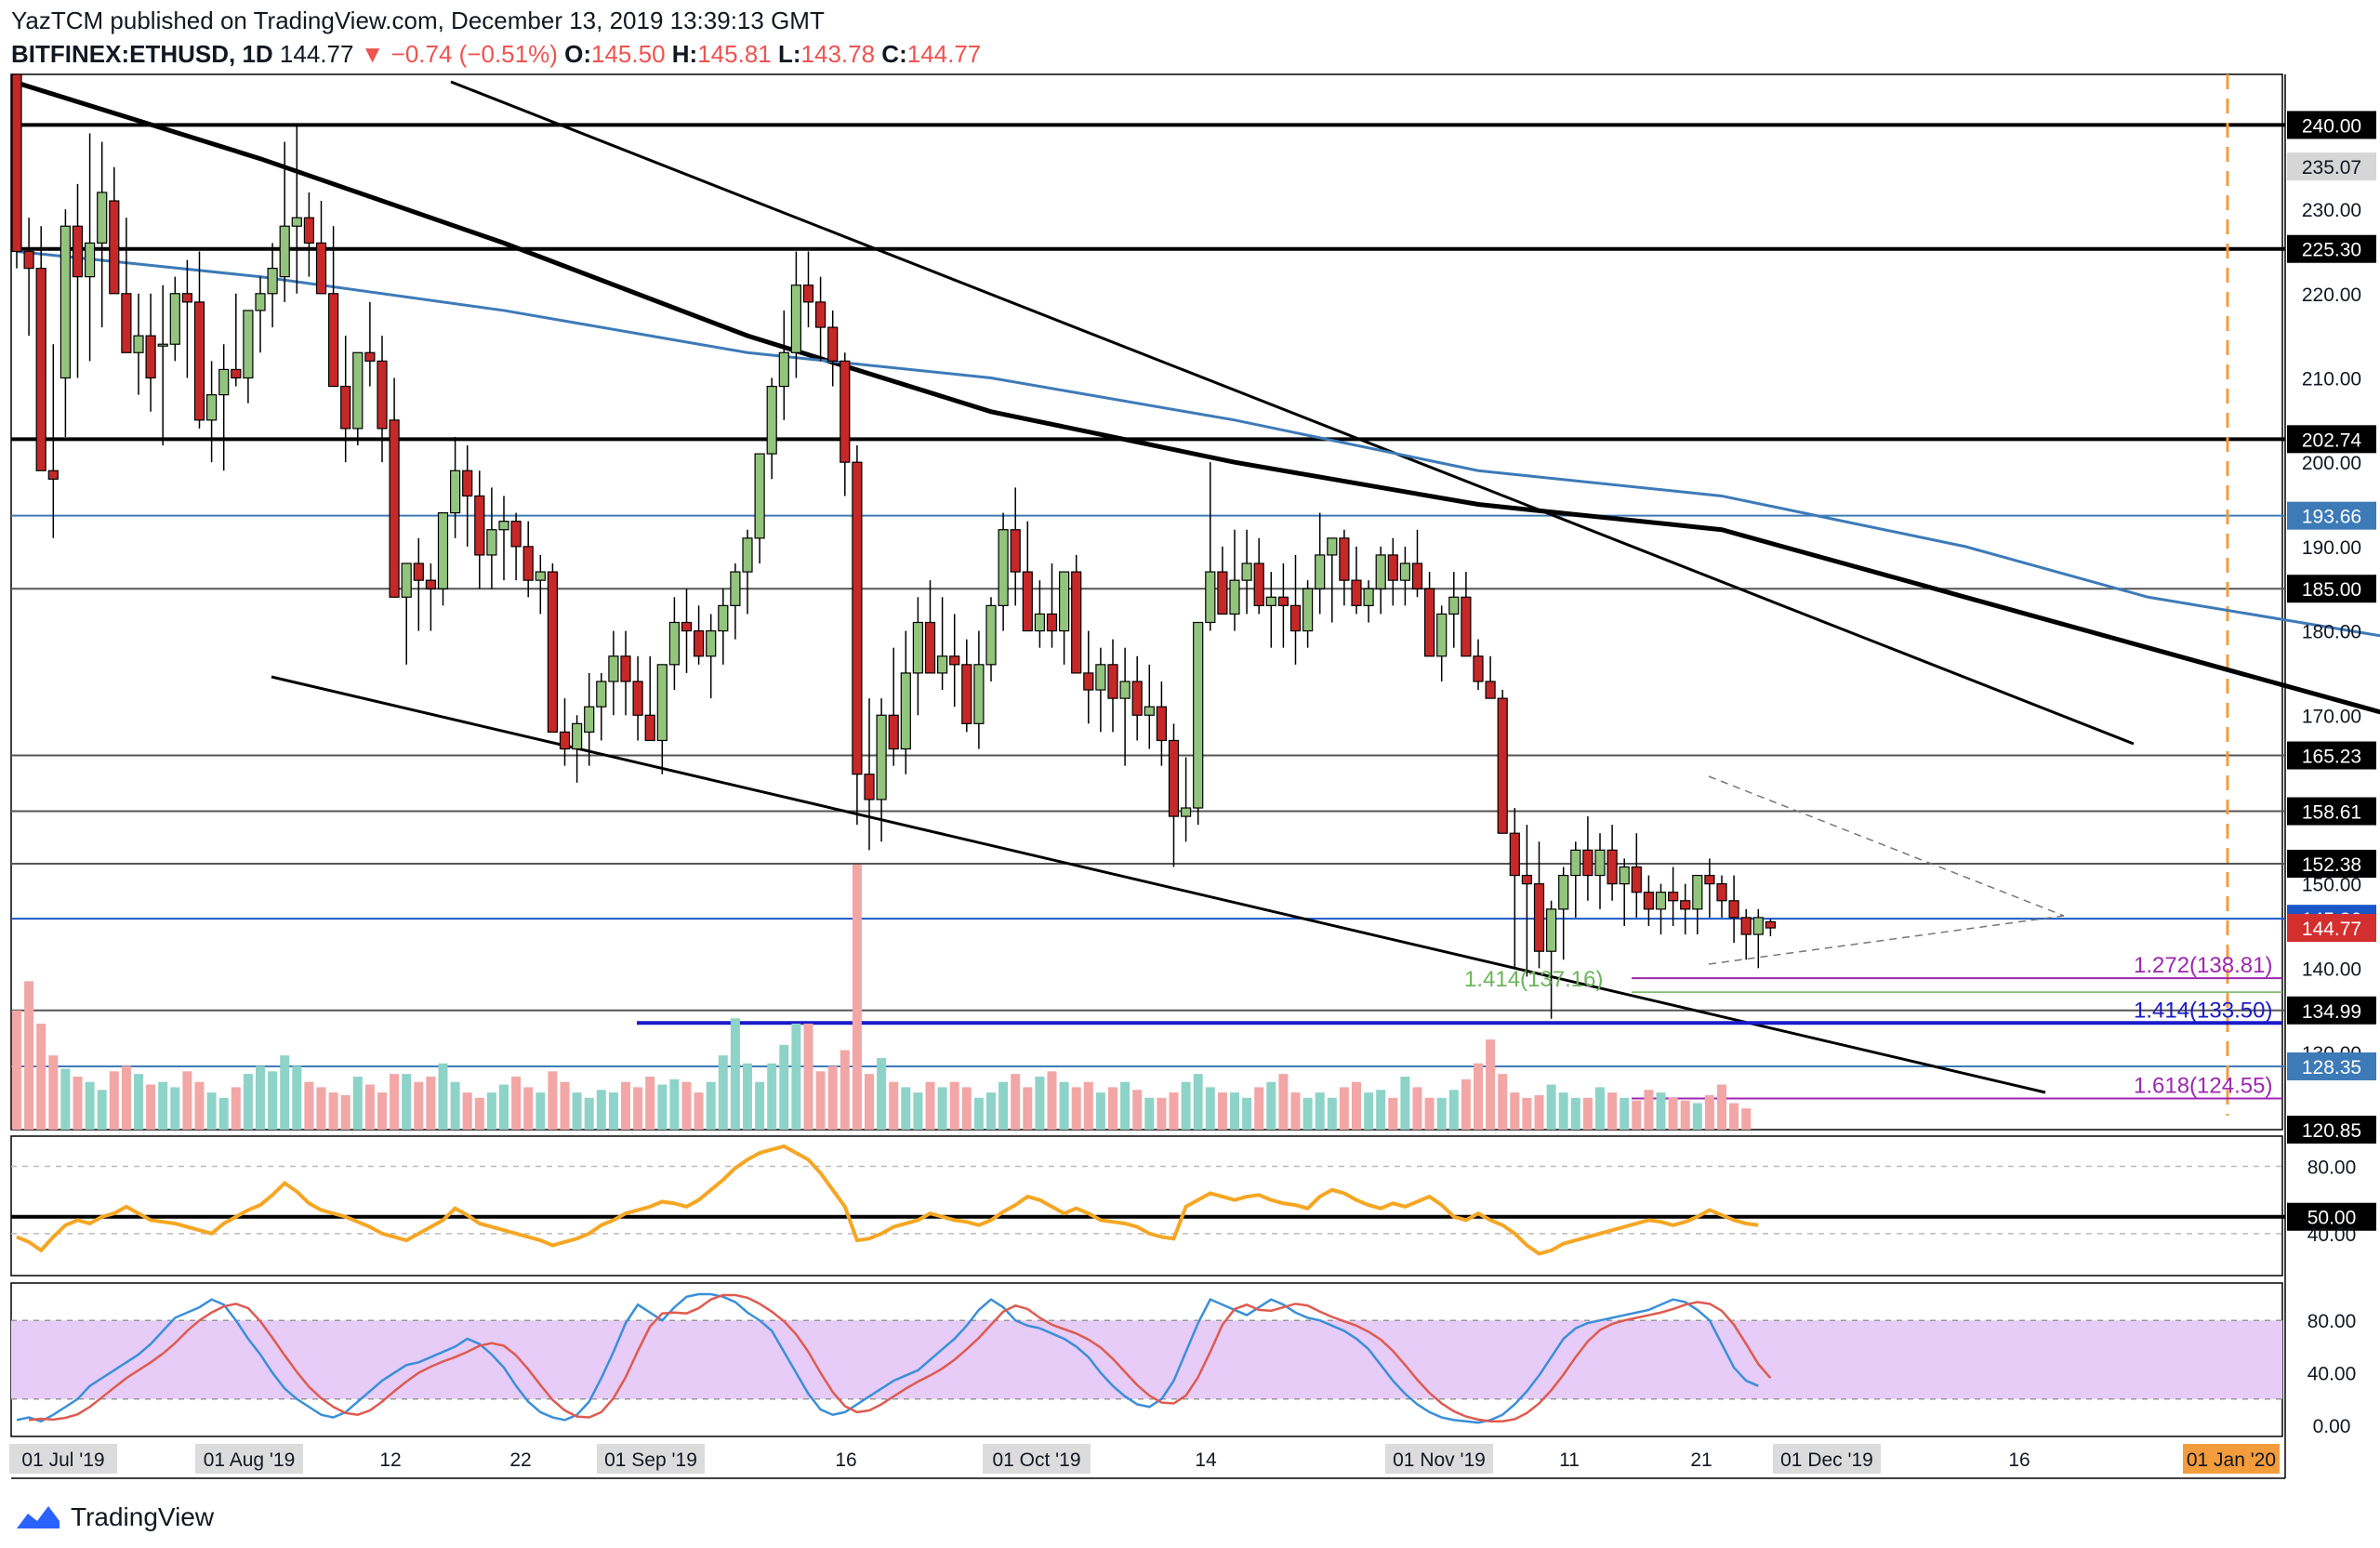 This screenshot has width=2380, height=1548. Describe the element at coordinates (1701, 1460) in the screenshot. I see `time-axis-label: 21` at that location.